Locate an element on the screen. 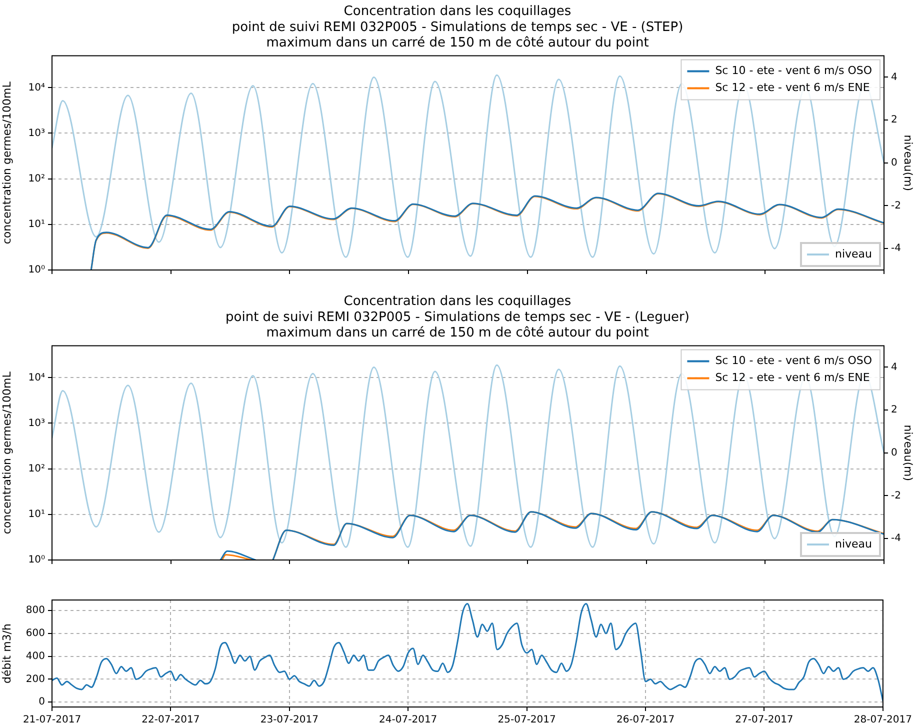 The image size is (915, 724). y-tick-label: 800 is located at coordinates (35, 610).